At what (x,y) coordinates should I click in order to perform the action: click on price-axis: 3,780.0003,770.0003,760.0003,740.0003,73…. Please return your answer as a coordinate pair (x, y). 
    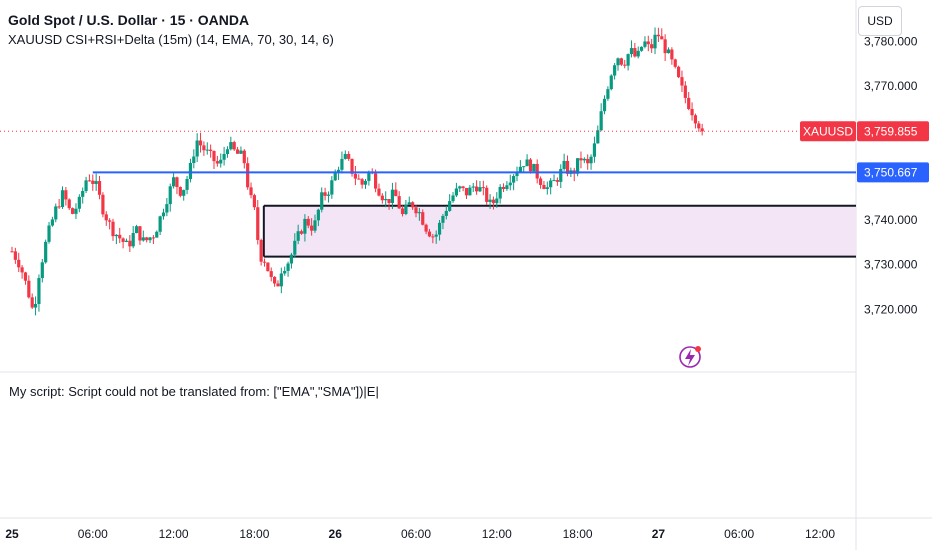
    Looking at the image, I should click on (891, 175).